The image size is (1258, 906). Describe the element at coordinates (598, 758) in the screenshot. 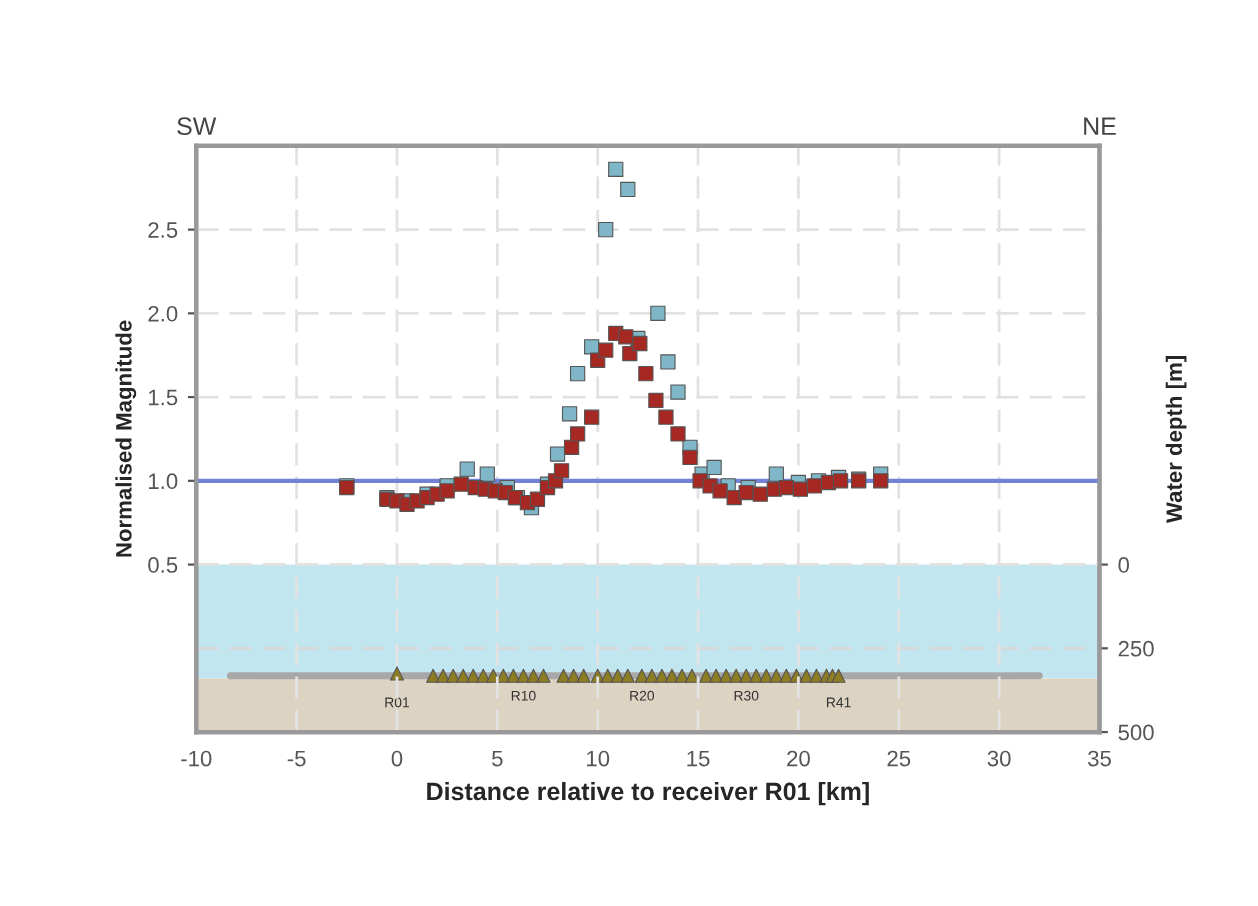

I see `x-tick-label: 10` at that location.